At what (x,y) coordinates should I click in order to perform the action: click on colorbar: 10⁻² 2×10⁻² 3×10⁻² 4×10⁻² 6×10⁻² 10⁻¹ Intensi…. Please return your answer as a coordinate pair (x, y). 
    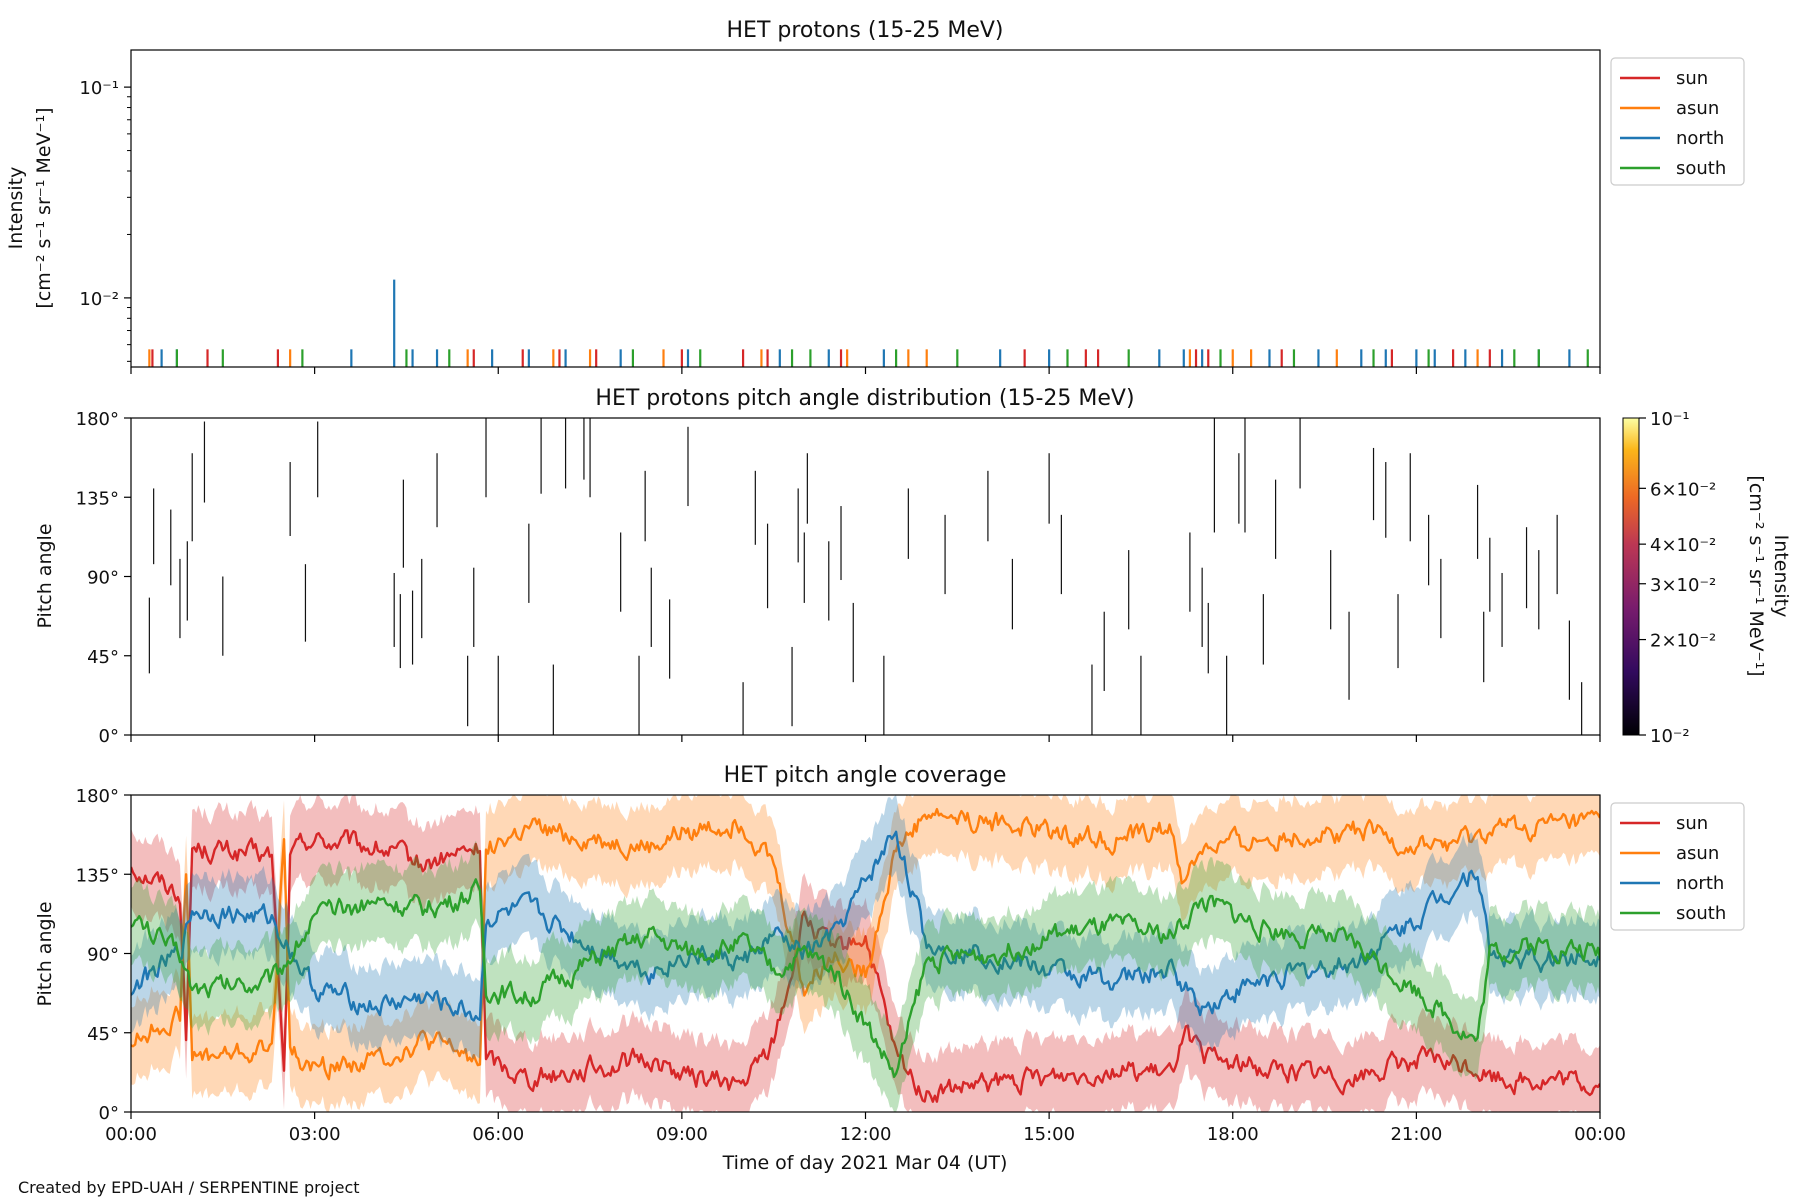
    Looking at the image, I should click on (1707, 578).